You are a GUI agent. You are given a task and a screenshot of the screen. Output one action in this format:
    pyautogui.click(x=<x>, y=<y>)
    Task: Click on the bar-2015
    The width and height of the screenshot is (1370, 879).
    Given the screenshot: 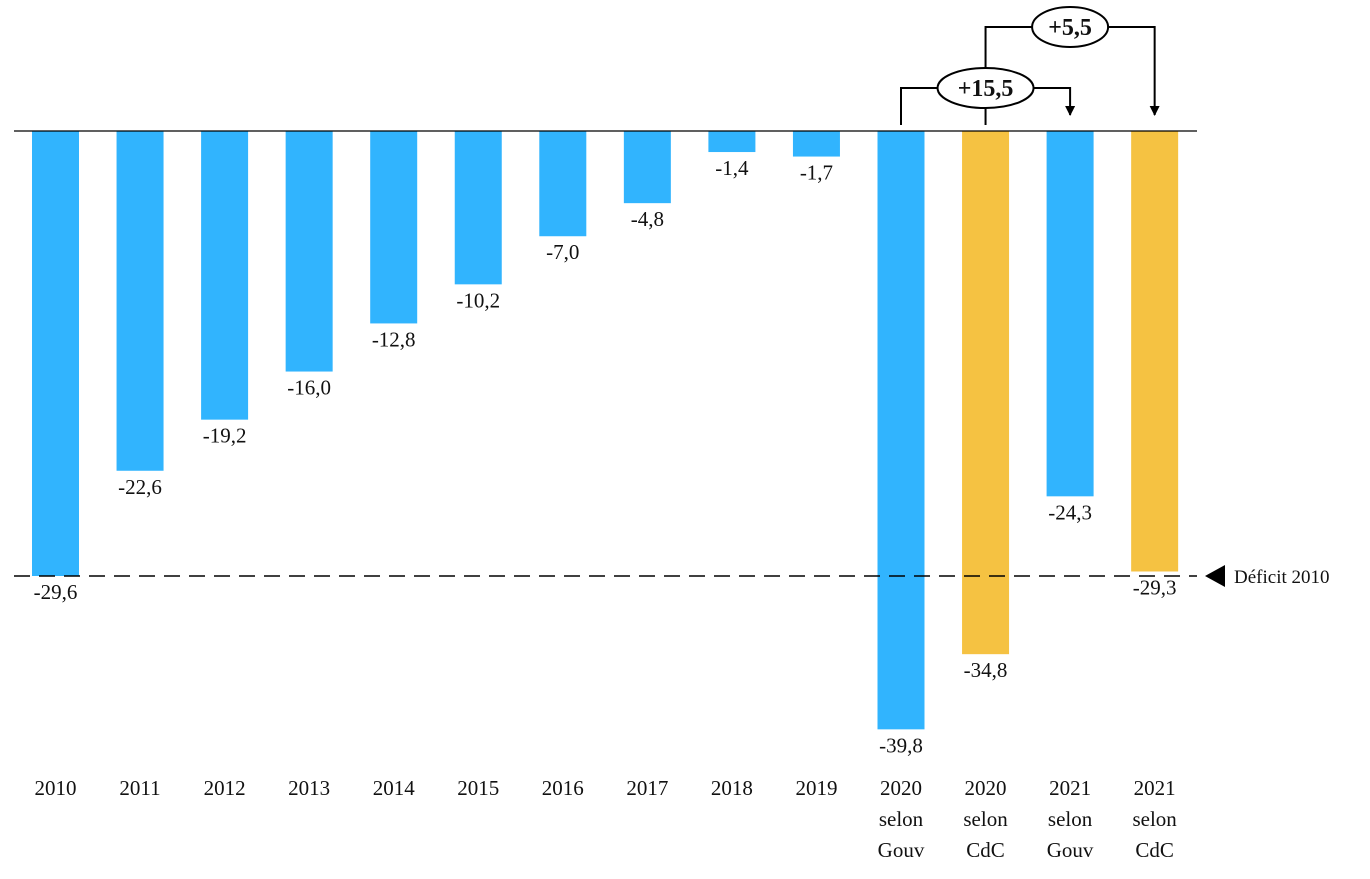 What is the action you would take?
    pyautogui.click(x=478, y=208)
    